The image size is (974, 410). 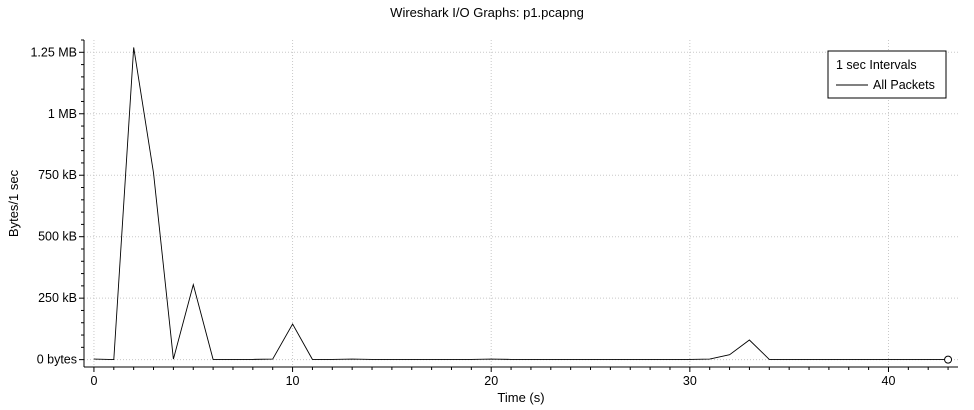 I want to click on y-axis-ticks: 0 bytes 250 kB 500 kB 750 kB 1 MB 1.25 MB, so click(x=57, y=203).